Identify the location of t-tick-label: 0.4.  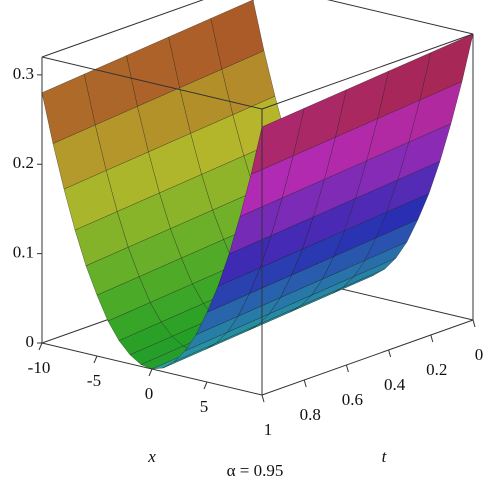
(395, 384).